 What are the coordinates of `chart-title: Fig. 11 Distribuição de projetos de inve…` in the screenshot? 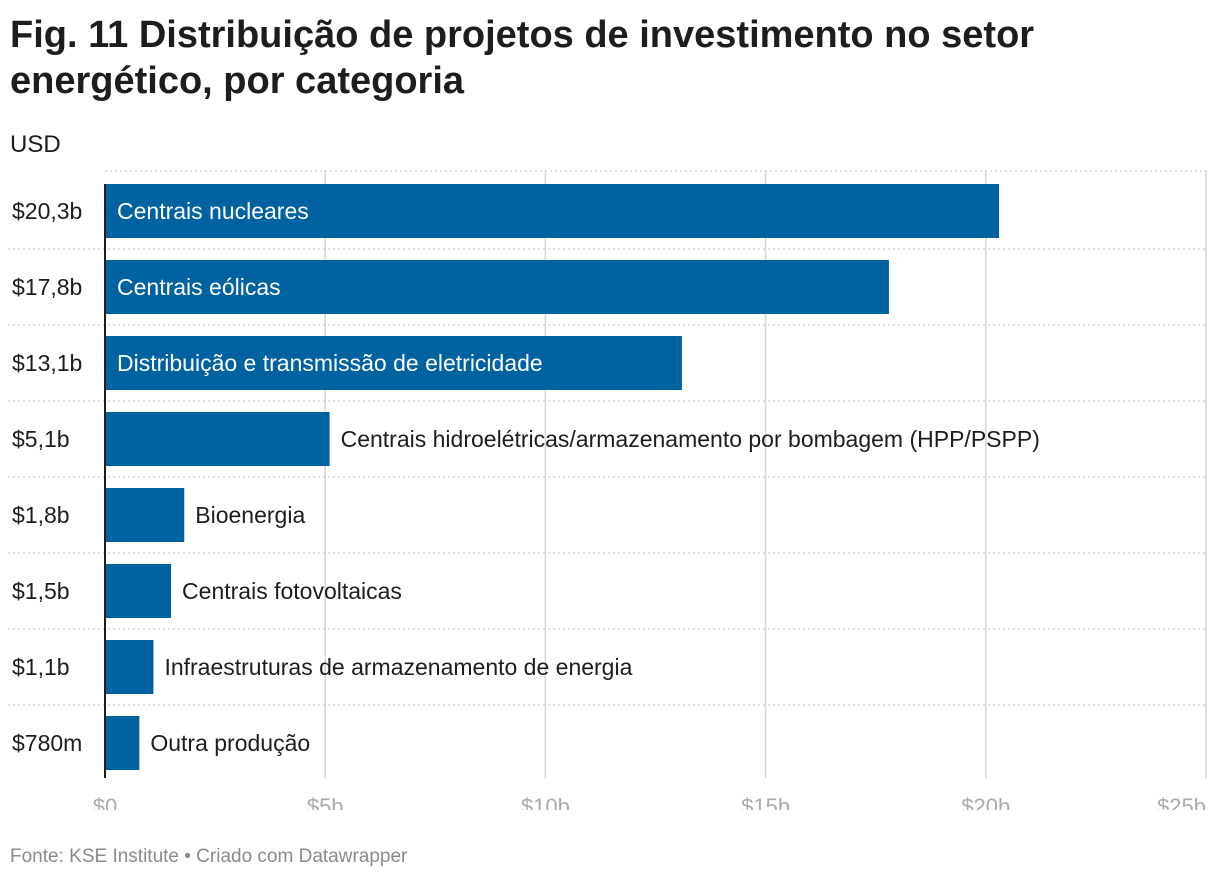 It's located at (522, 58).